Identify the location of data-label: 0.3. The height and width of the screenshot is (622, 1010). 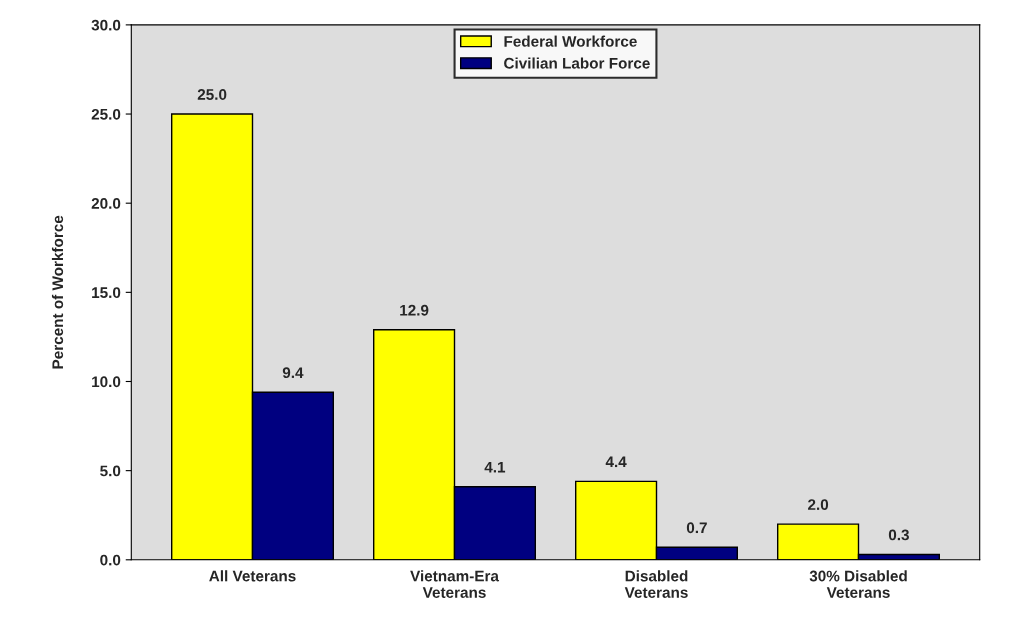
(898, 535).